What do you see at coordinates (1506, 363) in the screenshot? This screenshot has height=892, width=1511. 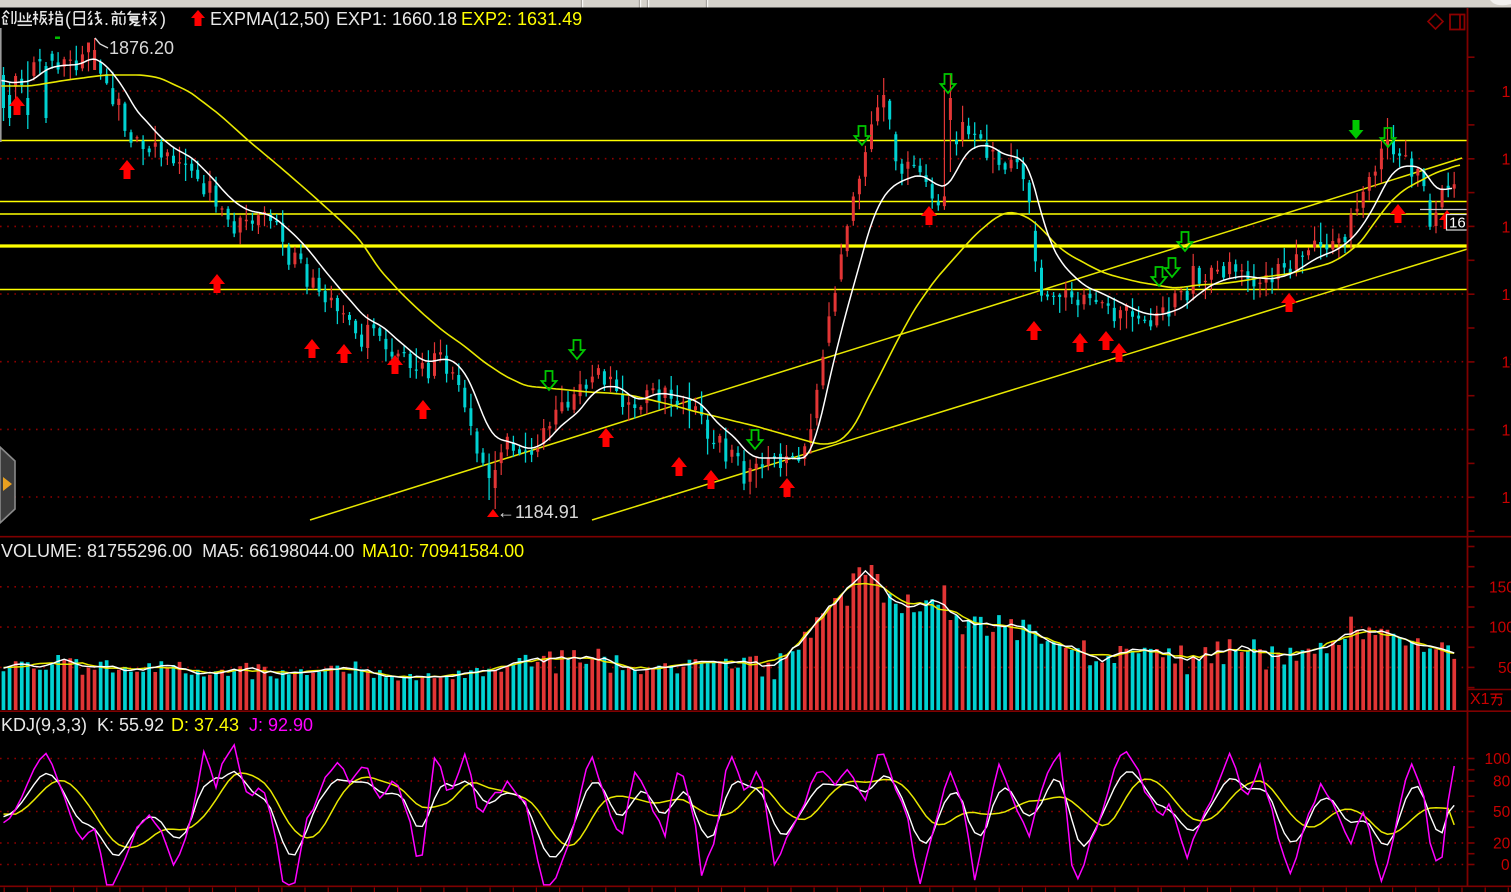 I see `svg-text: 1400` at bounding box center [1506, 363].